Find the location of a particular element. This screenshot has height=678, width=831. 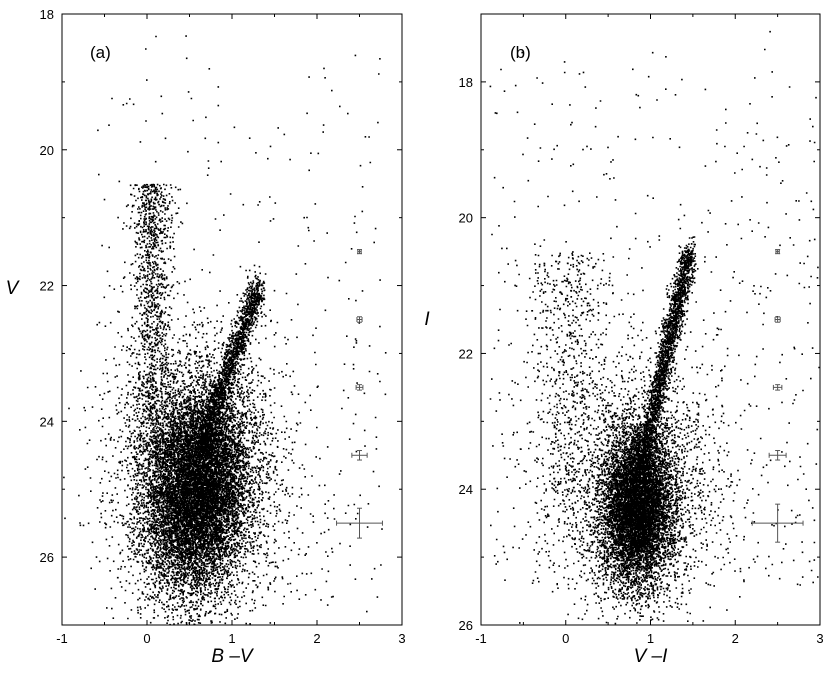

panel-a-x-axis-label: B –V is located at coordinates (233, 656).